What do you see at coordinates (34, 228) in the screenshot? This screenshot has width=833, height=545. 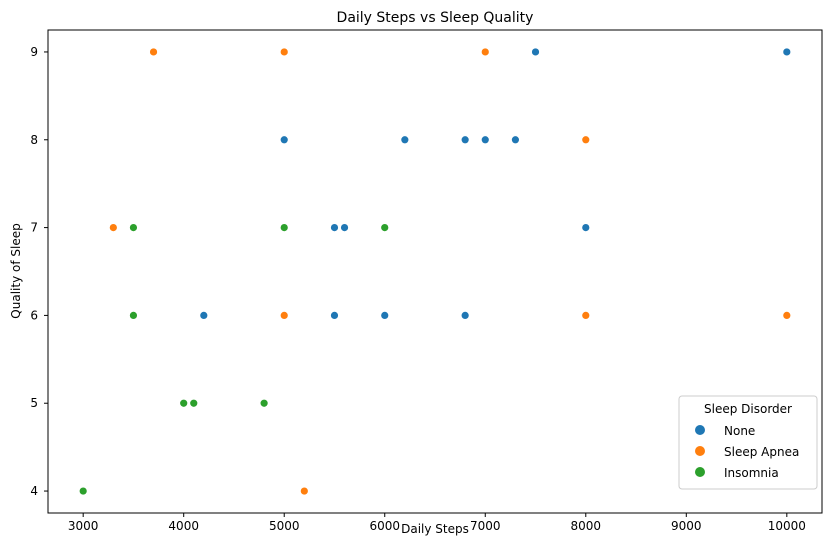 I see `y-tick-label: 7` at bounding box center [34, 228].